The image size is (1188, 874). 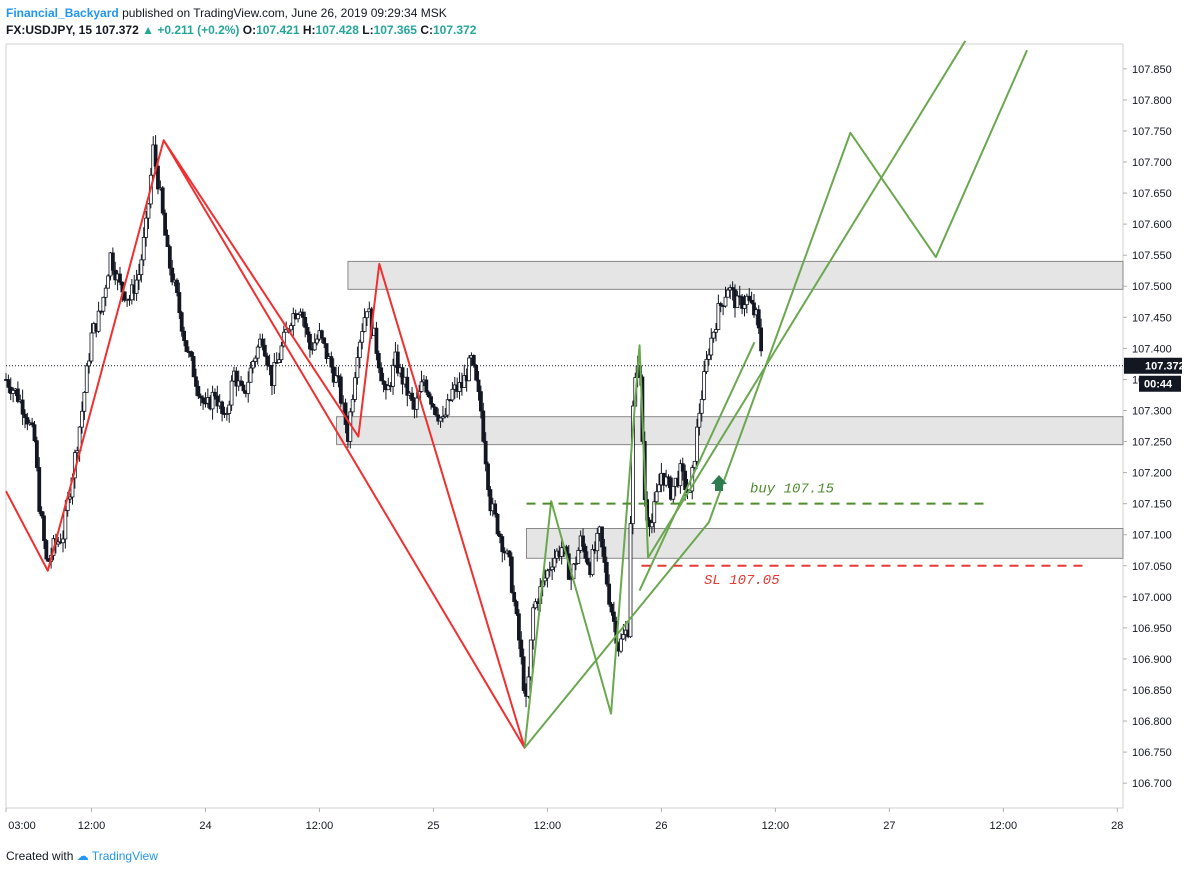 I want to click on y-tick-label-2: 107.750, so click(x=1152, y=132).